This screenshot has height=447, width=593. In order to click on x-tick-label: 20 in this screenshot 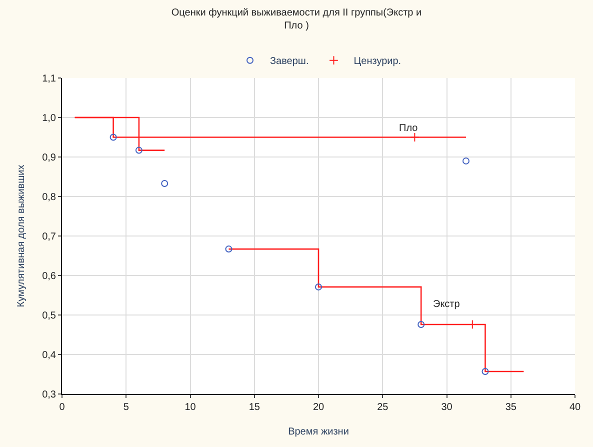, I will do `click(318, 407)`.